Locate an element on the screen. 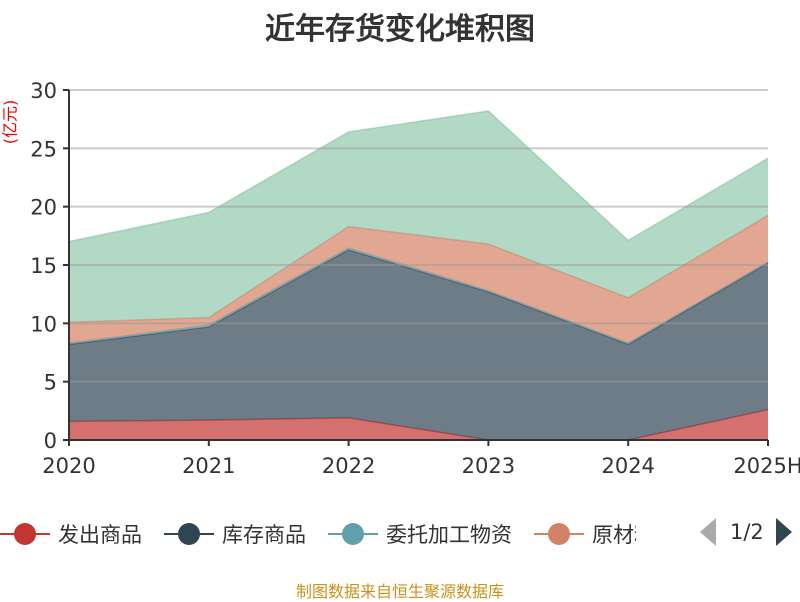 This screenshot has height=602, width=800. x-tick-label: 2023 is located at coordinates (488, 466).